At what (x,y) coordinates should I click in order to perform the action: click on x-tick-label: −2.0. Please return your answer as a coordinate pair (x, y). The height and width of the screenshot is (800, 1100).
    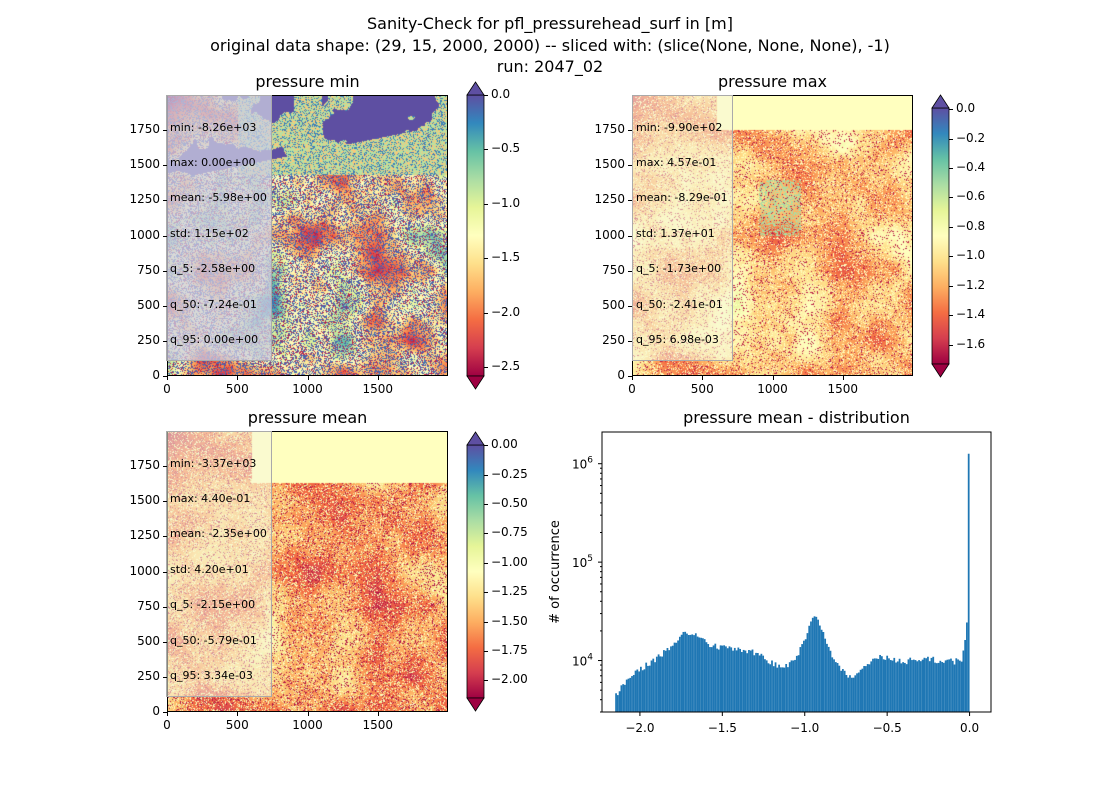
    Looking at the image, I should click on (639, 728).